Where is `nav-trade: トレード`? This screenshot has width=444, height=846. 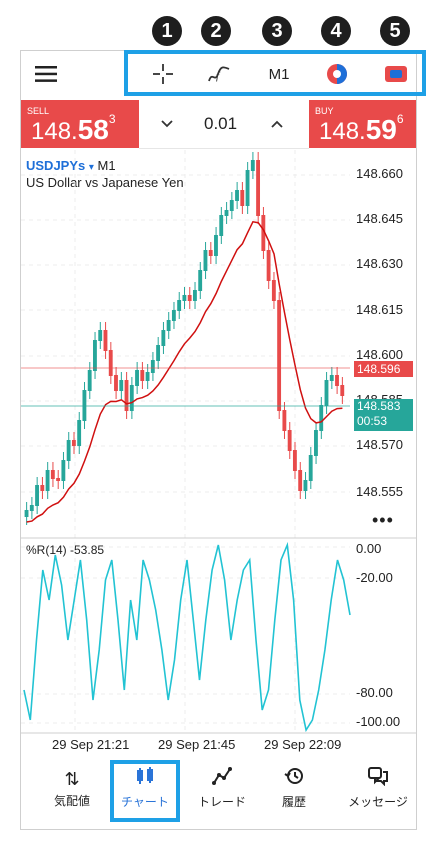
nav-trade: トレード is located at coordinates (222, 790).